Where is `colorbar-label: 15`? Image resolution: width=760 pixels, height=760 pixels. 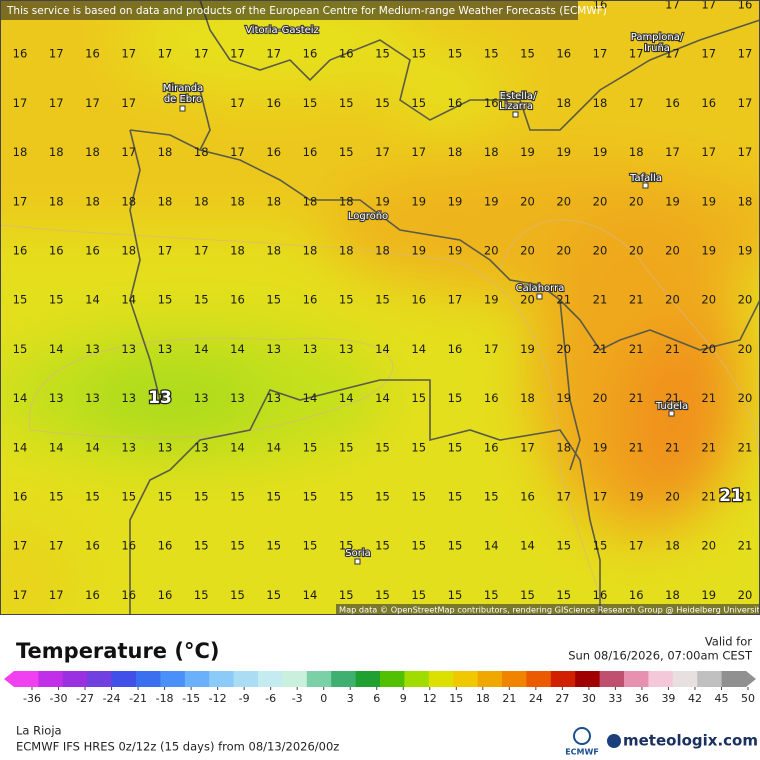
colorbar-label: 15 is located at coordinates (456, 698).